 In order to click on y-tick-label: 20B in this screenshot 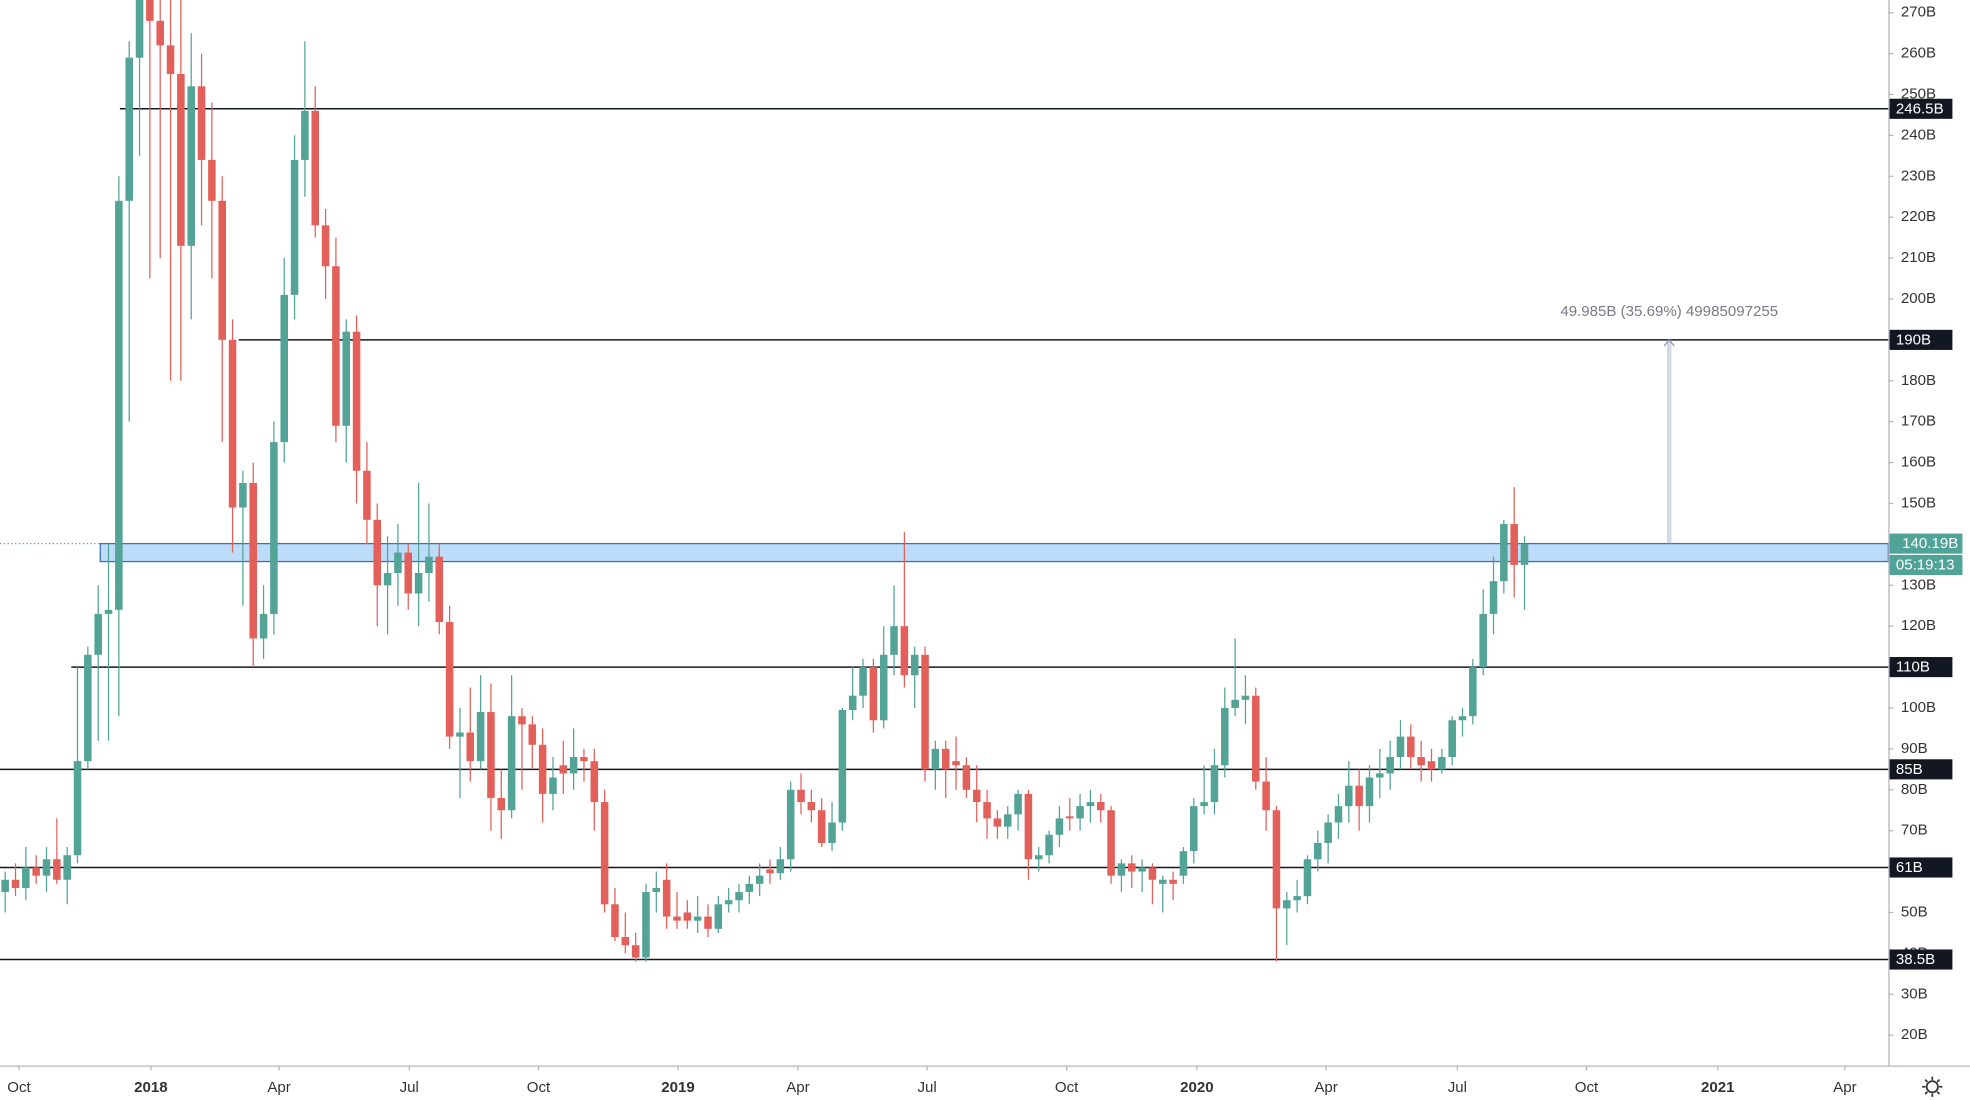, I will do `click(1914, 1034)`.